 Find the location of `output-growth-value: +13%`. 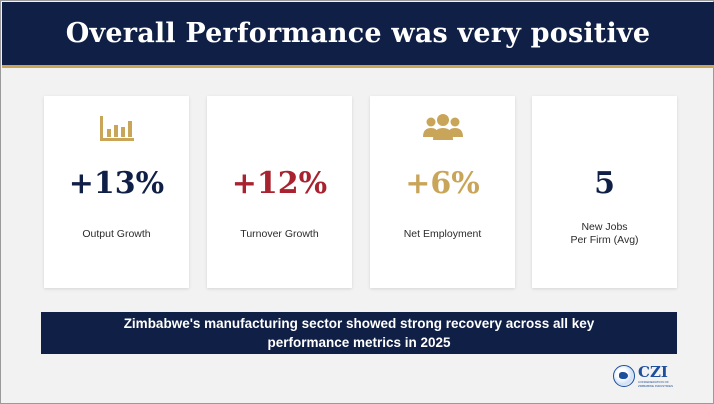

output-growth-value: +13% is located at coordinates (116, 183).